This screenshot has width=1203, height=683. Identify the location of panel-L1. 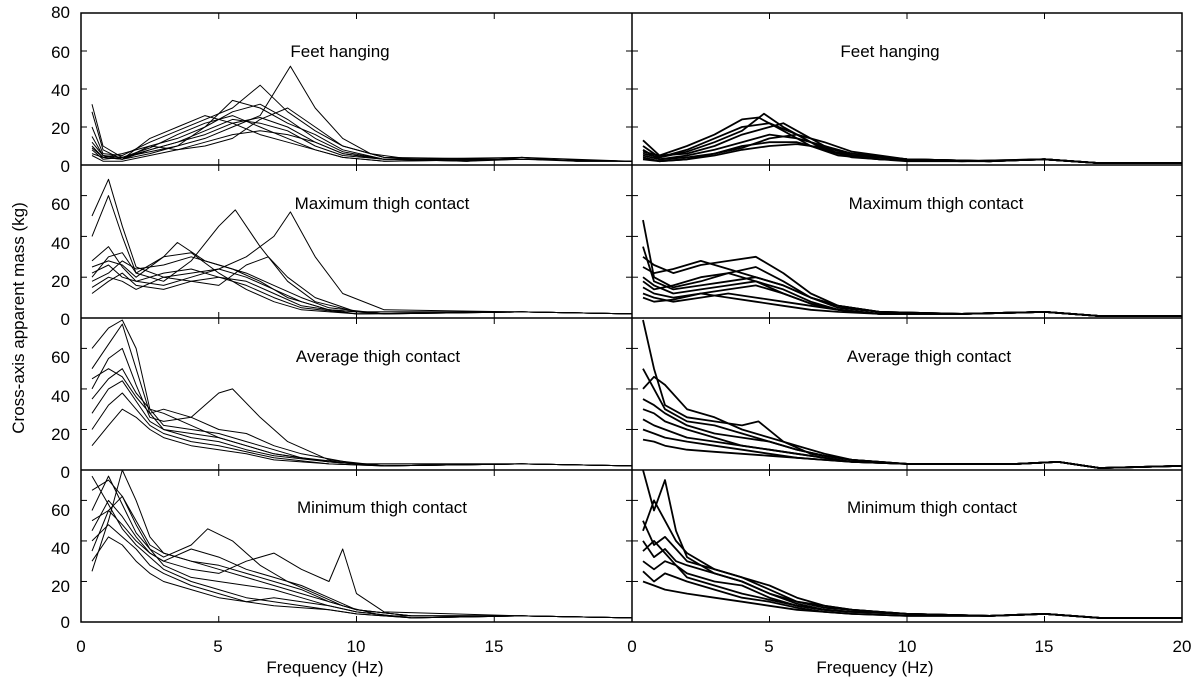
(362, 113).